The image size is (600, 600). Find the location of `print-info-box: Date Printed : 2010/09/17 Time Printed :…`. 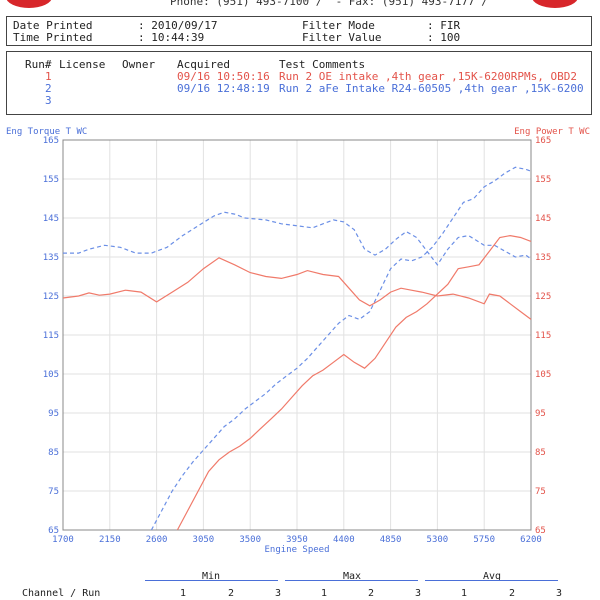

print-info-box: Date Printed : 2010/09/17 Time Printed :… is located at coordinates (299, 31).